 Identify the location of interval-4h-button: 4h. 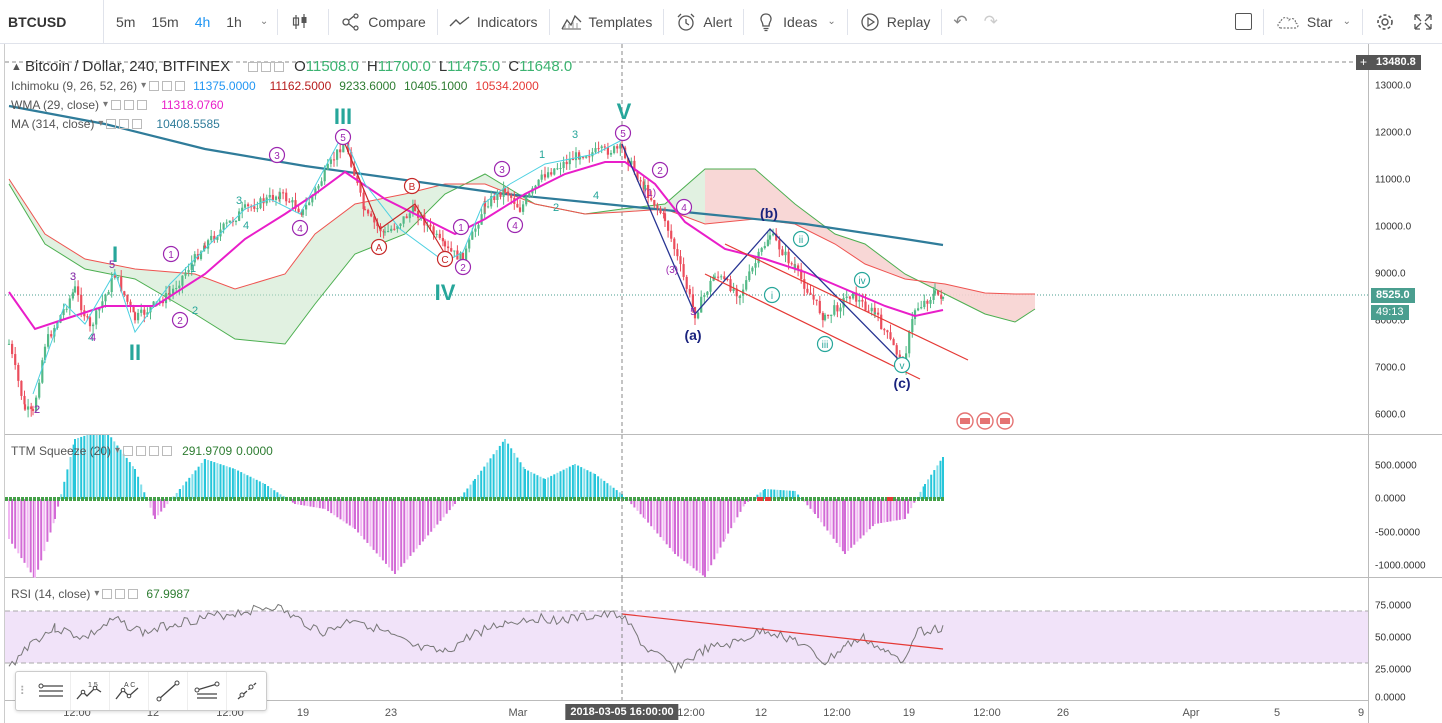
(202, 21).